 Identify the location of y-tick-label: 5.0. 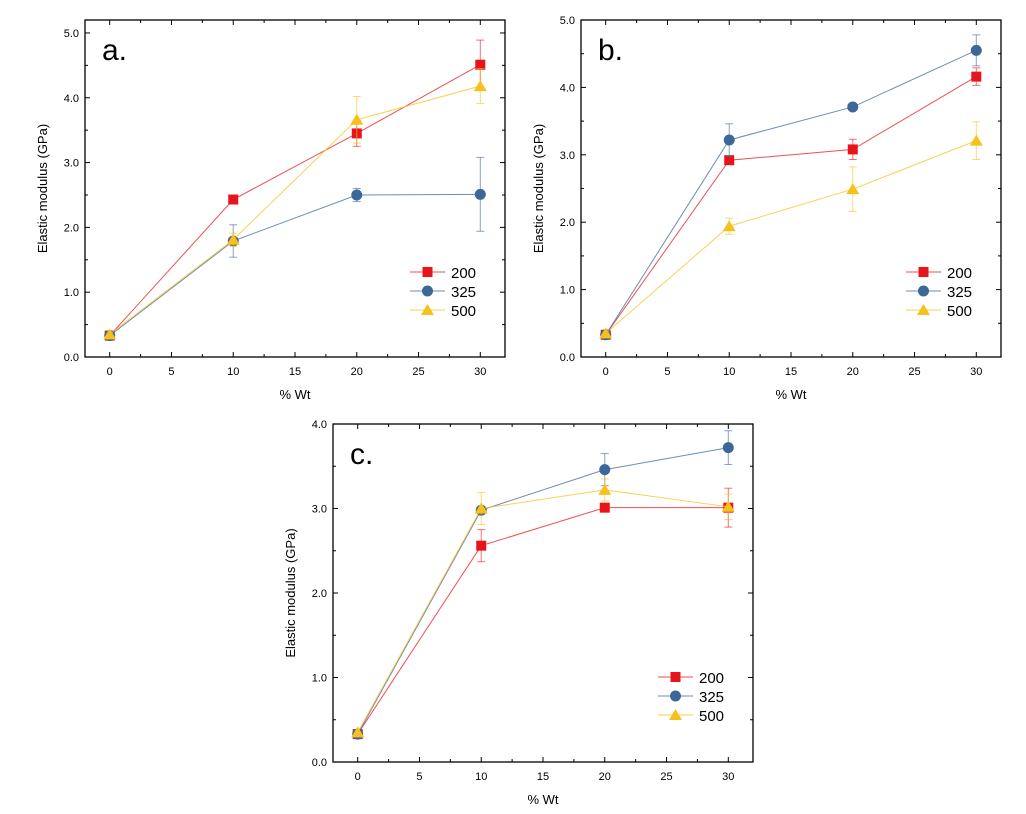
(71, 34).